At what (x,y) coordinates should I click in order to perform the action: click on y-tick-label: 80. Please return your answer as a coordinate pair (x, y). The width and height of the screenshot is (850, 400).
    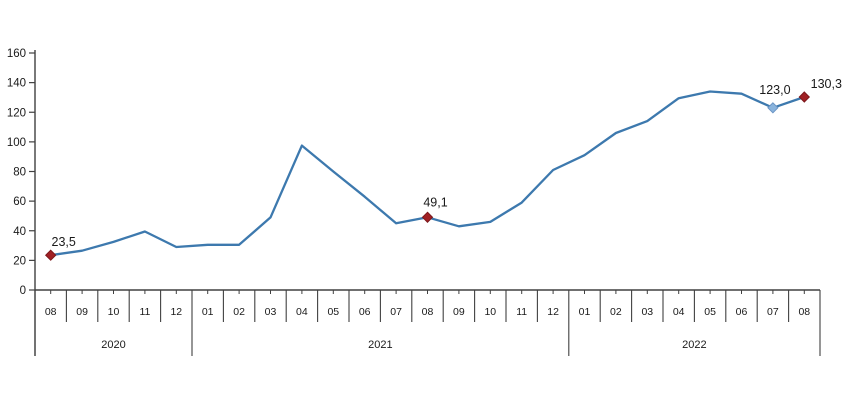
    Looking at the image, I should click on (19, 173).